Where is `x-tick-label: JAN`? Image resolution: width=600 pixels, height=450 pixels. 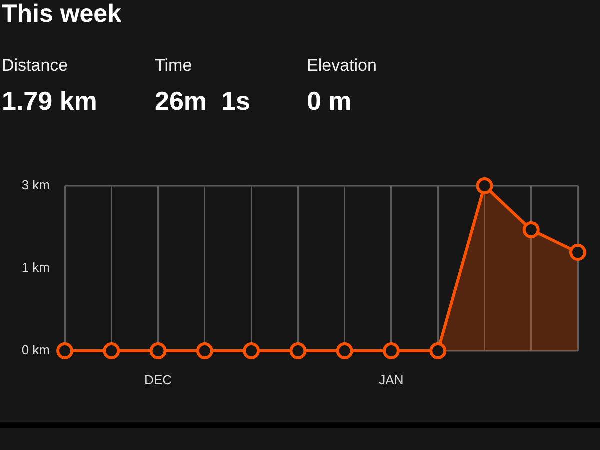
x-tick-label: JAN is located at coordinates (391, 380).